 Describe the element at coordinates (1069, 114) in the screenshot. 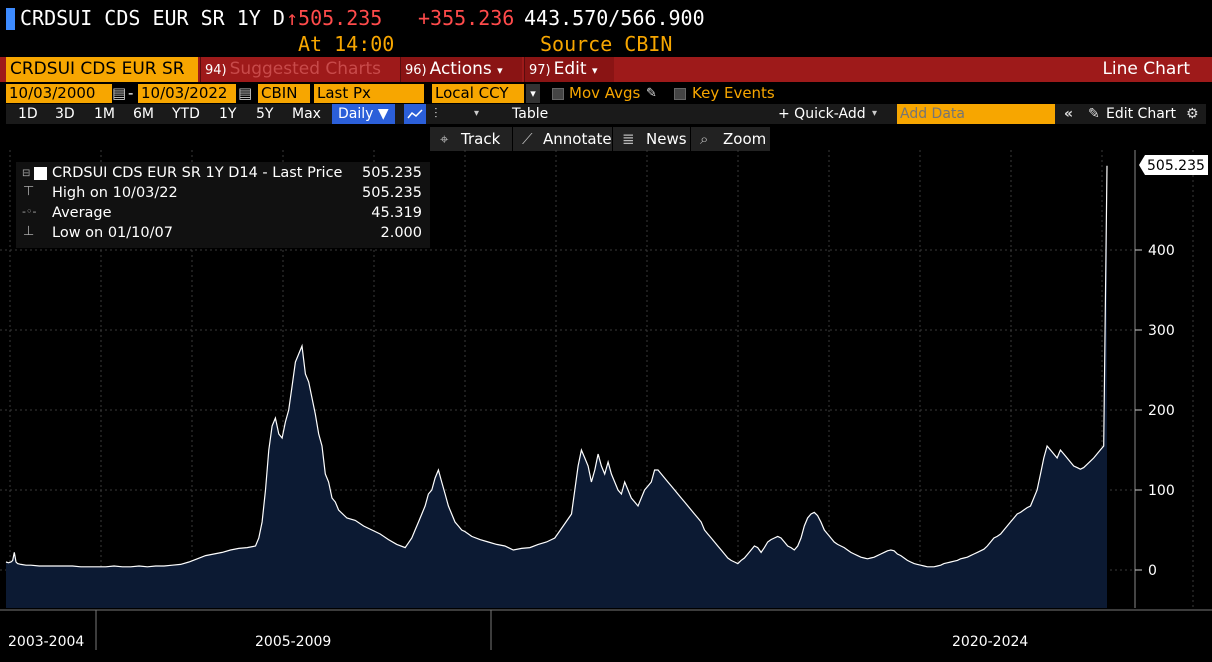

I see `collapse-icon: «` at that location.